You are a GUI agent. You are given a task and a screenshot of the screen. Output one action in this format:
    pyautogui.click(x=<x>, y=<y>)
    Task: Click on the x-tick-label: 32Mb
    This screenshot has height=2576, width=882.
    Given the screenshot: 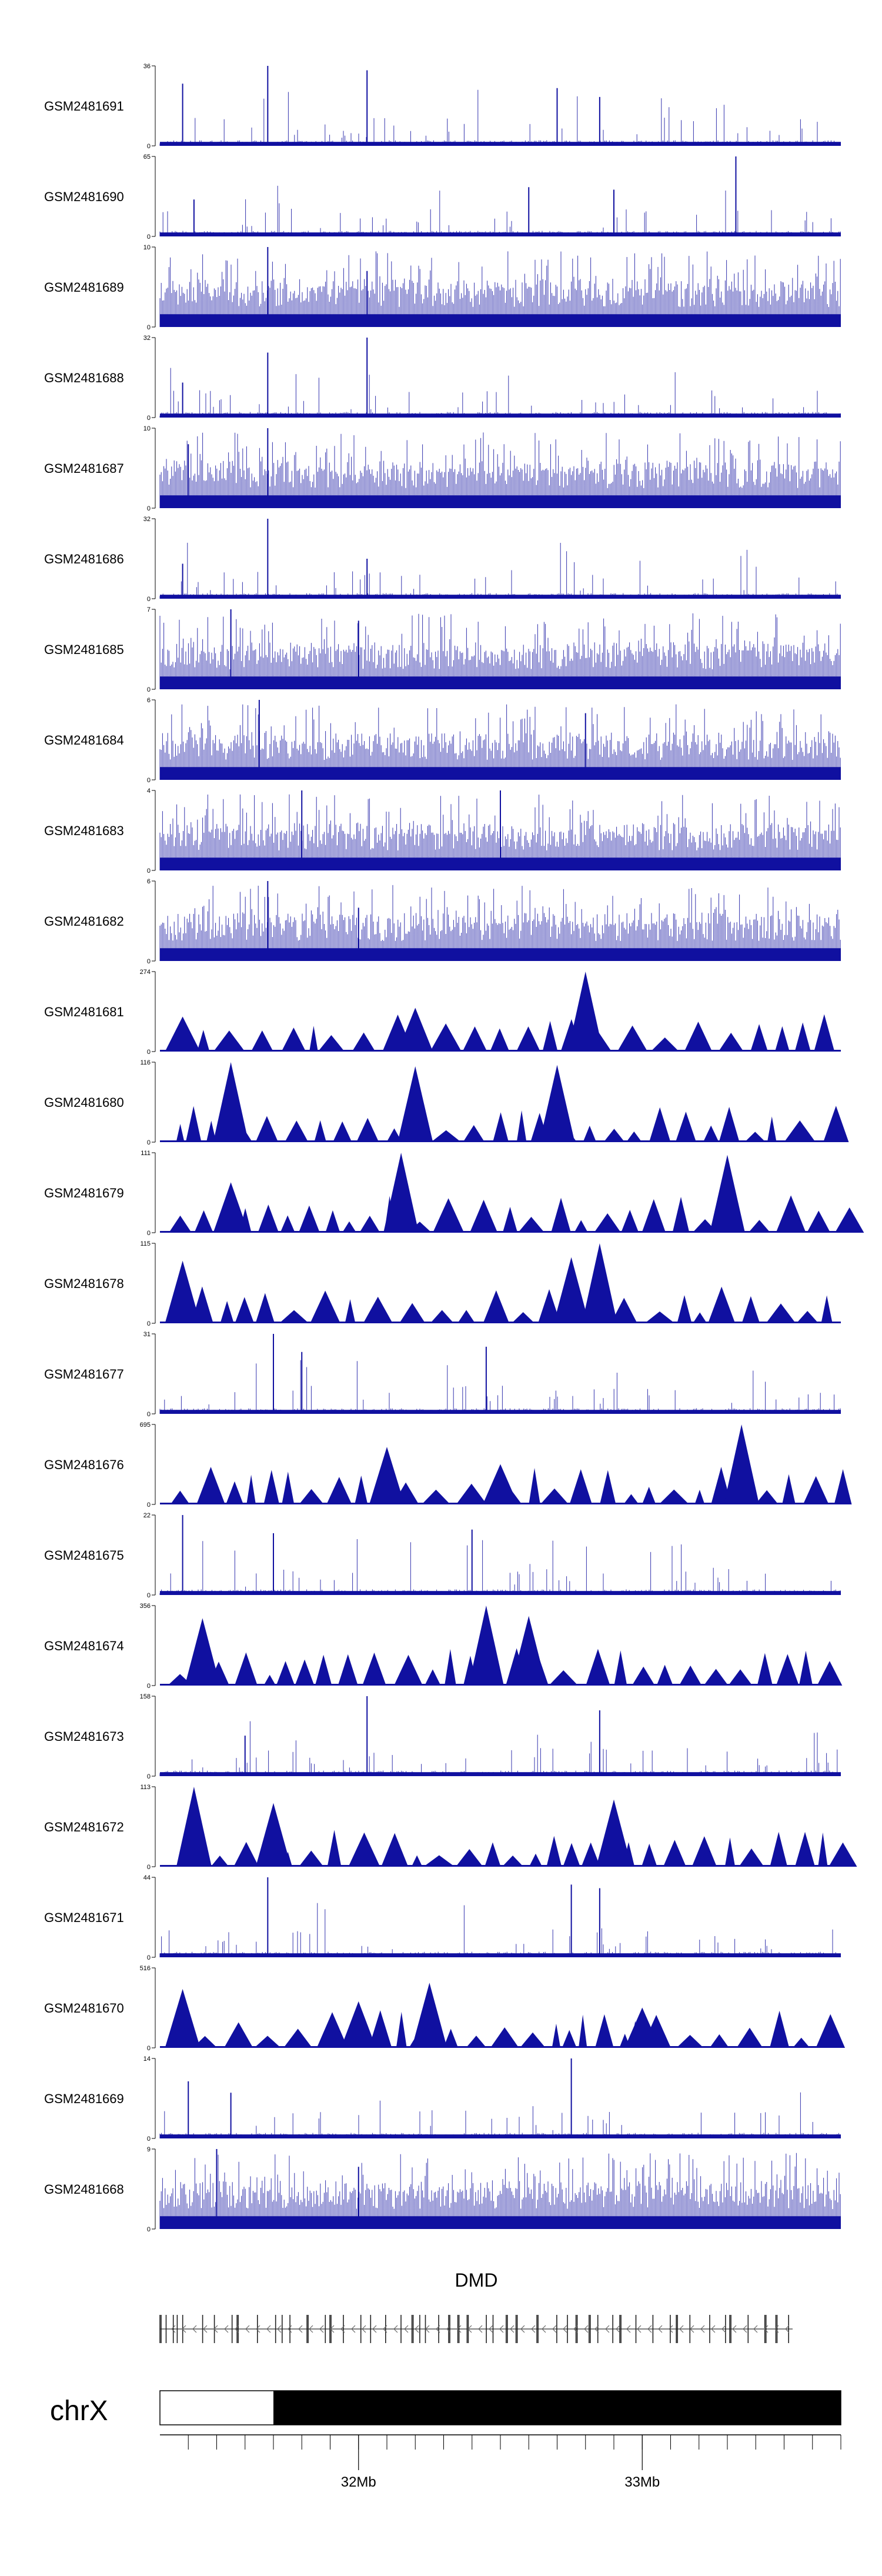 What is the action you would take?
    pyautogui.click(x=358, y=2482)
    